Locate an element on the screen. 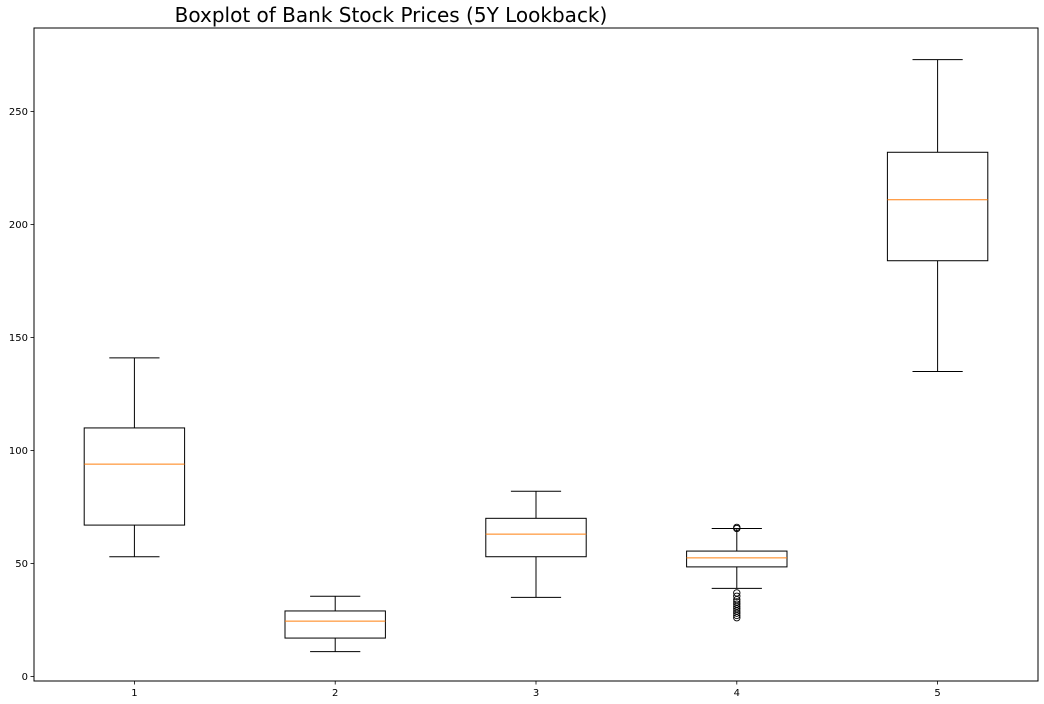 This screenshot has width=1044, height=704. x-tick-label: 3 is located at coordinates (536, 693).